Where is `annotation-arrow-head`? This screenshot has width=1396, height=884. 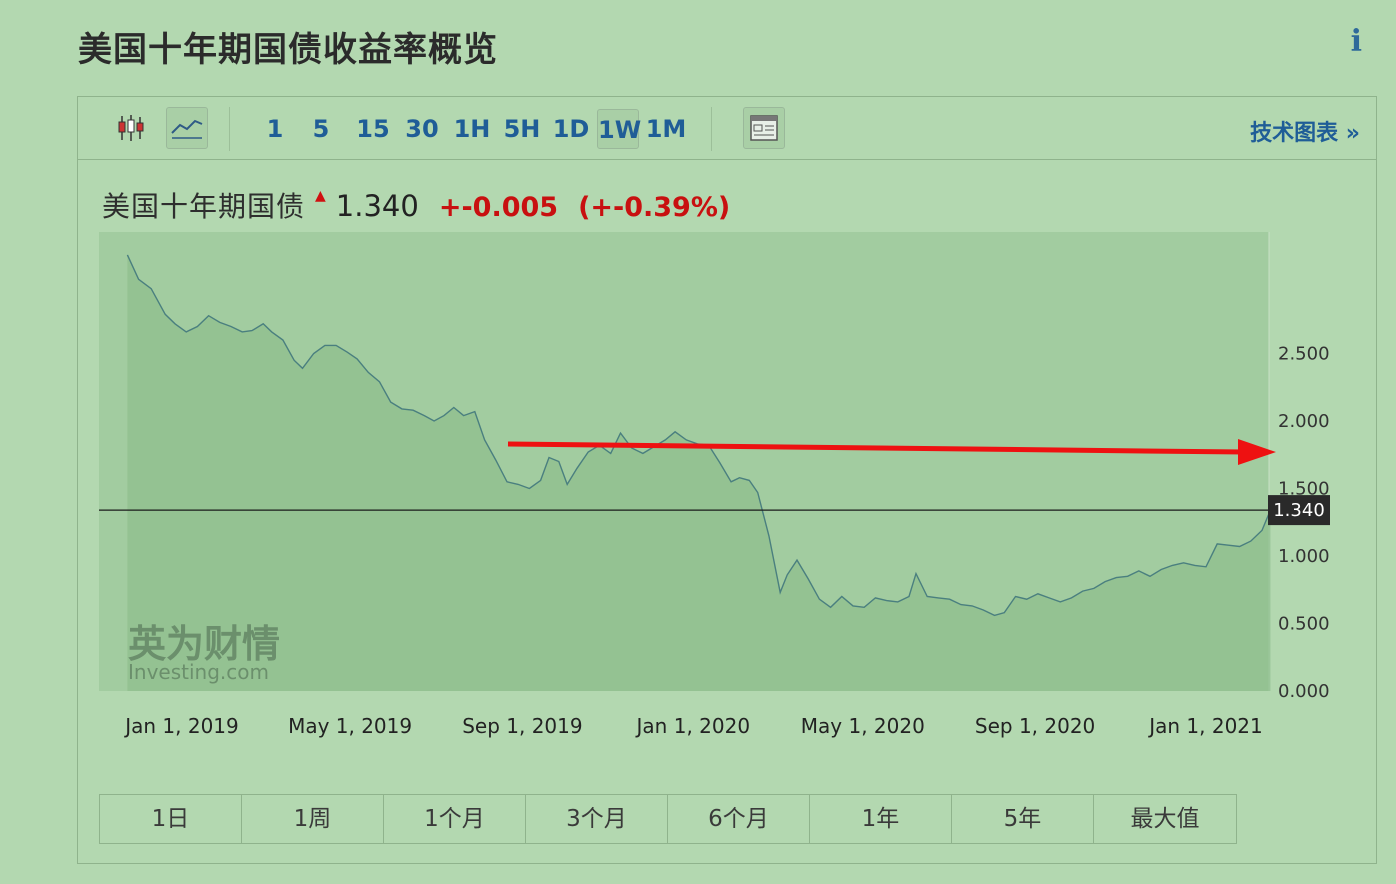
annotation-arrow-head is located at coordinates (1257, 452).